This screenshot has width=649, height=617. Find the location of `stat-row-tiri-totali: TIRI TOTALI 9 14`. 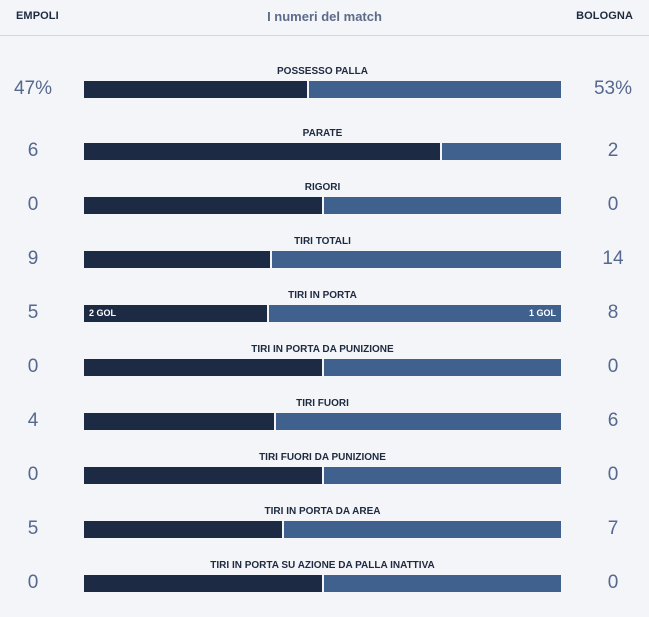

stat-row-tiri-totali: TIRI TOTALI 9 14 is located at coordinates (324, 256).